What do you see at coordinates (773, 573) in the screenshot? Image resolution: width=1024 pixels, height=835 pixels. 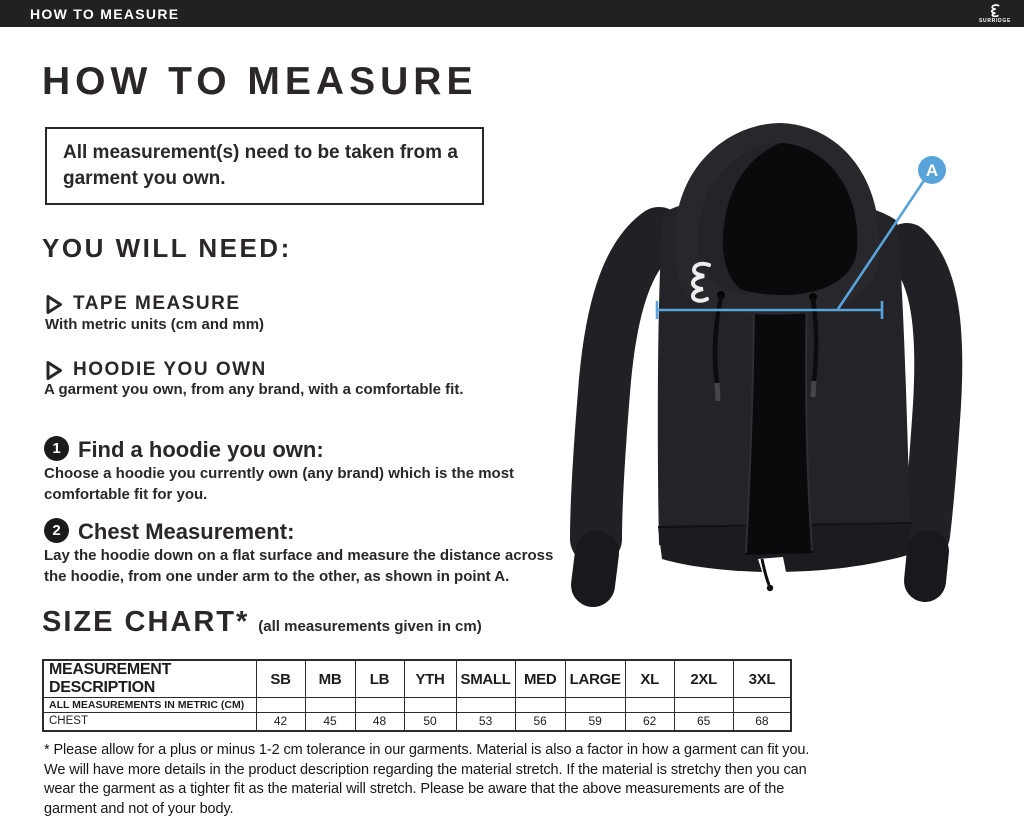 I see `panel-gap` at bounding box center [773, 573].